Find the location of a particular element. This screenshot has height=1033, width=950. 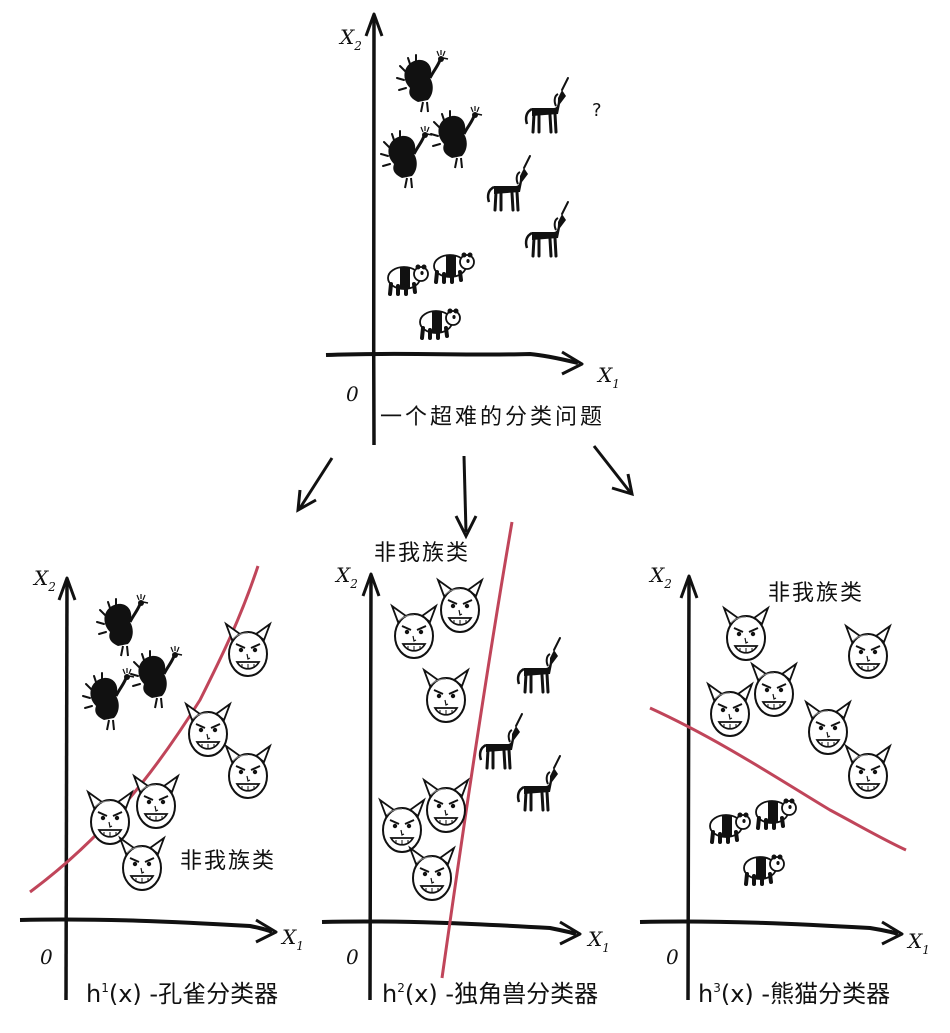

panel1-x-axis is located at coordinates (146, 925).